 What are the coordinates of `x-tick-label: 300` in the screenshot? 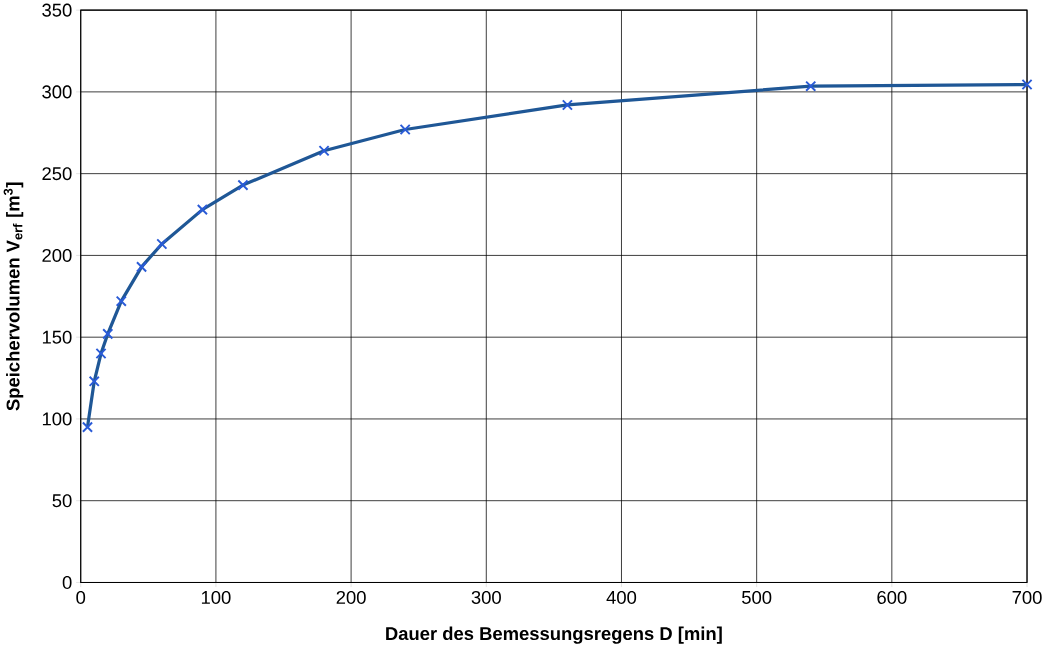 It's located at (486, 597).